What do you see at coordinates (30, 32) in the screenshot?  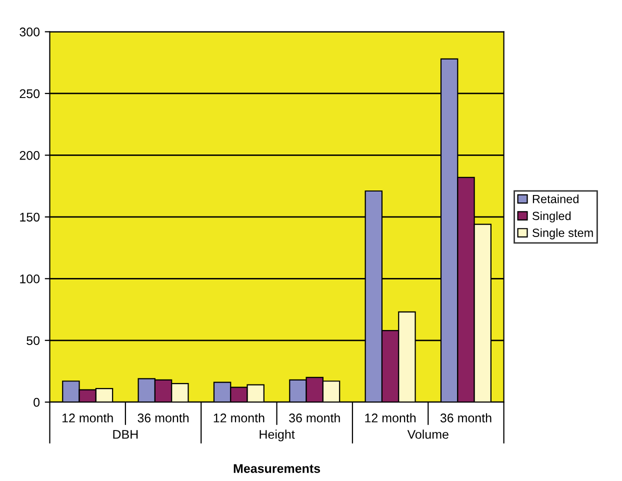 I see `y-tick-label: 300` at bounding box center [30, 32].